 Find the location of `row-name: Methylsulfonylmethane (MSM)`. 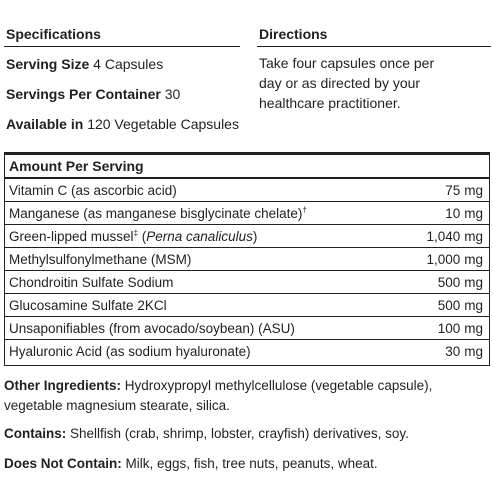

row-name: Methylsulfonylmethane (MSM) is located at coordinates (100, 259).